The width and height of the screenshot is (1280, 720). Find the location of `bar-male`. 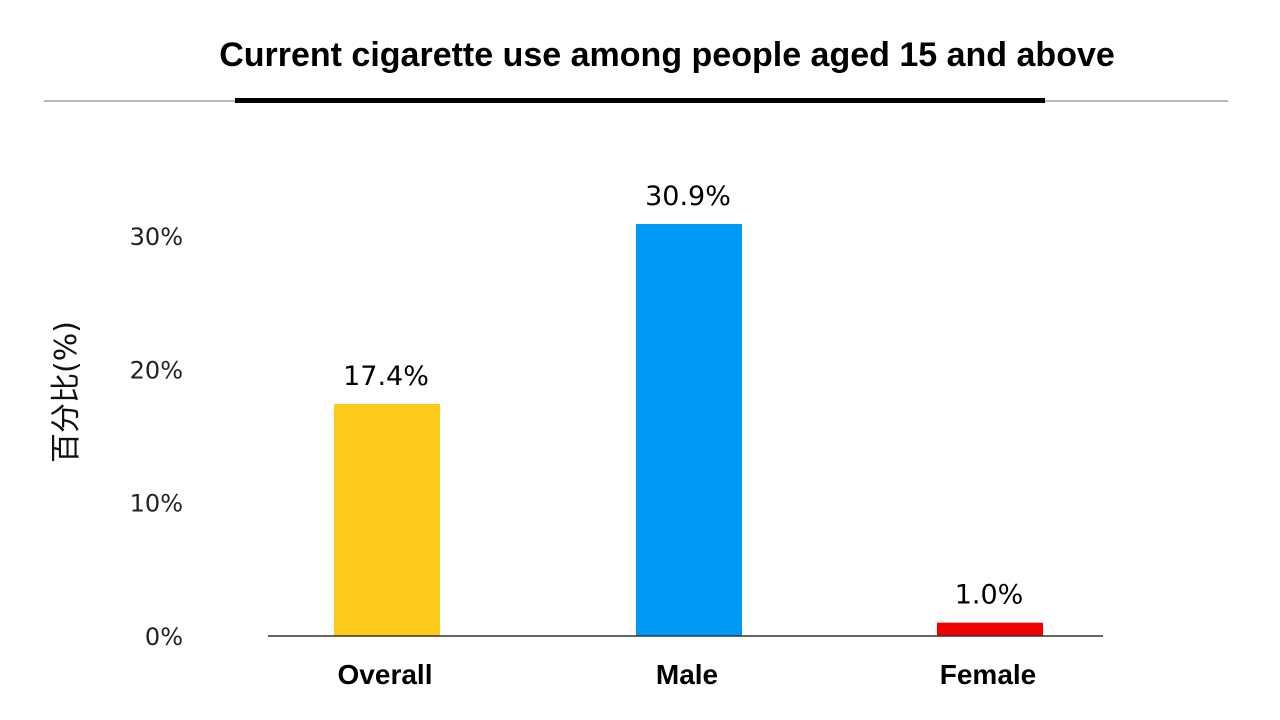

bar-male is located at coordinates (689, 430).